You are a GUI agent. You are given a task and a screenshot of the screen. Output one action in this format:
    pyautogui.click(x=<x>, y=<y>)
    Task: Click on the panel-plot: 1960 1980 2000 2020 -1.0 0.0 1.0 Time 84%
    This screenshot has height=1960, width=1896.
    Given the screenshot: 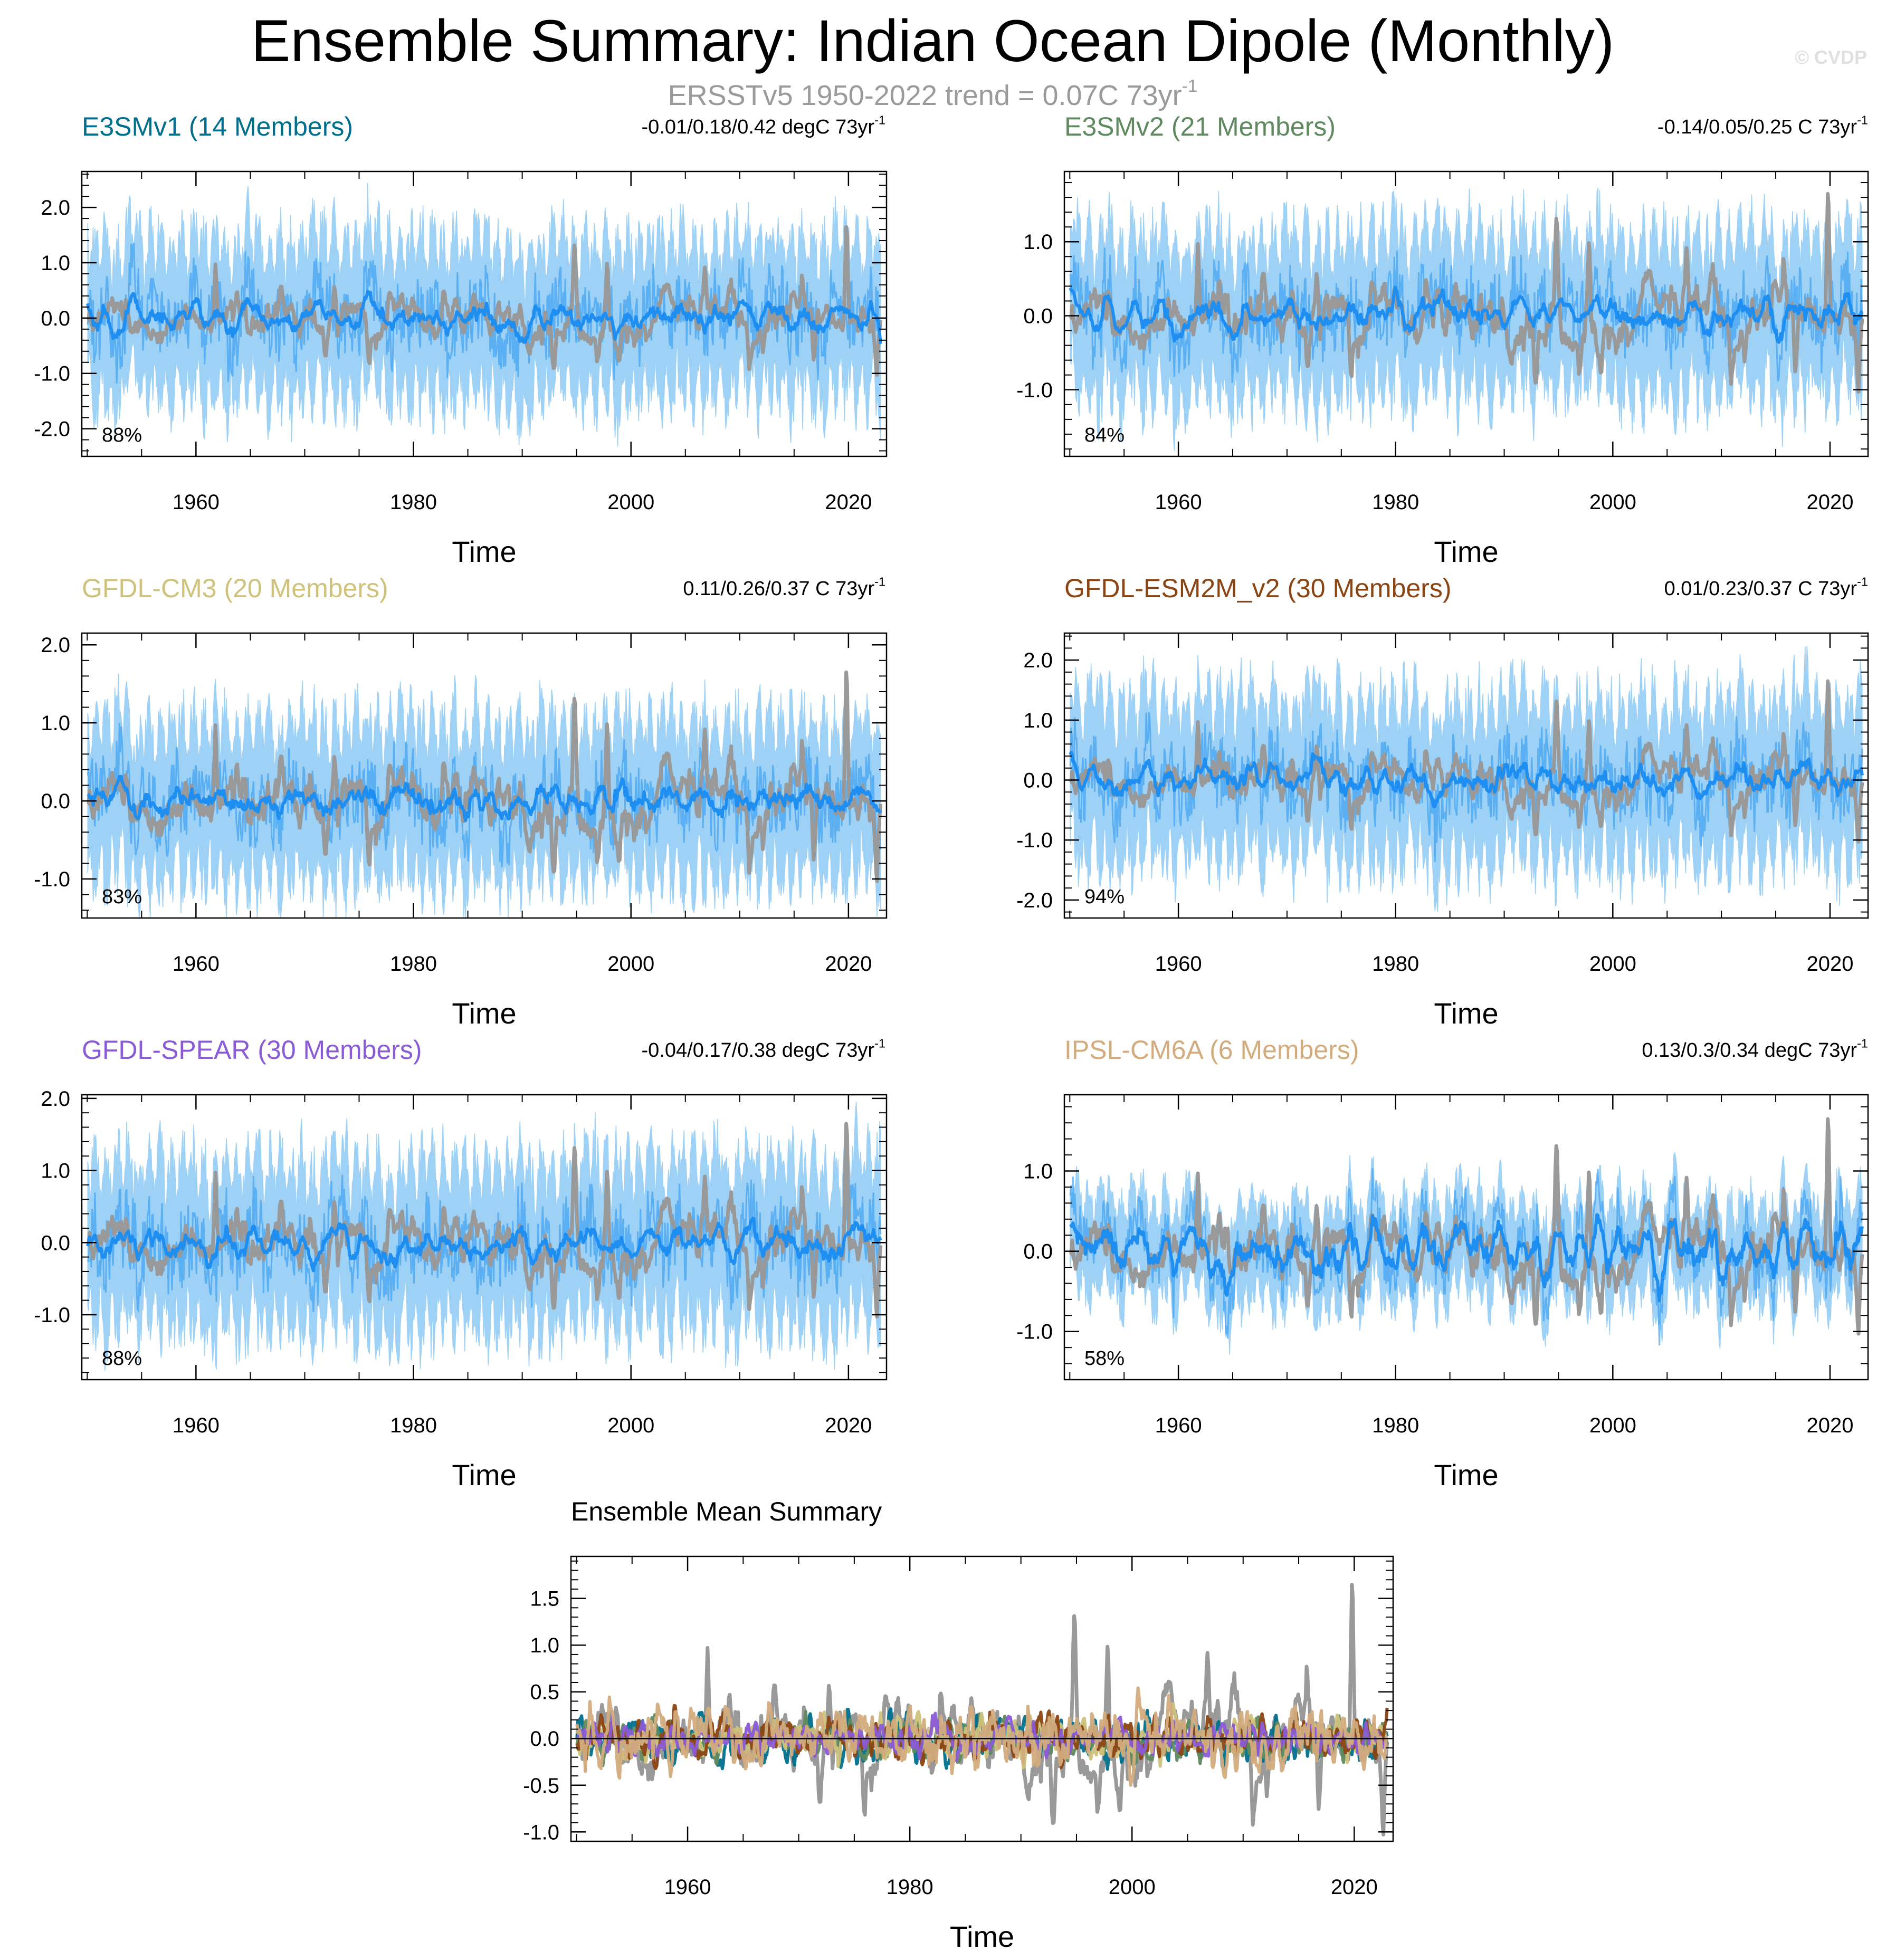 What is the action you would take?
    pyautogui.click(x=1442, y=369)
    